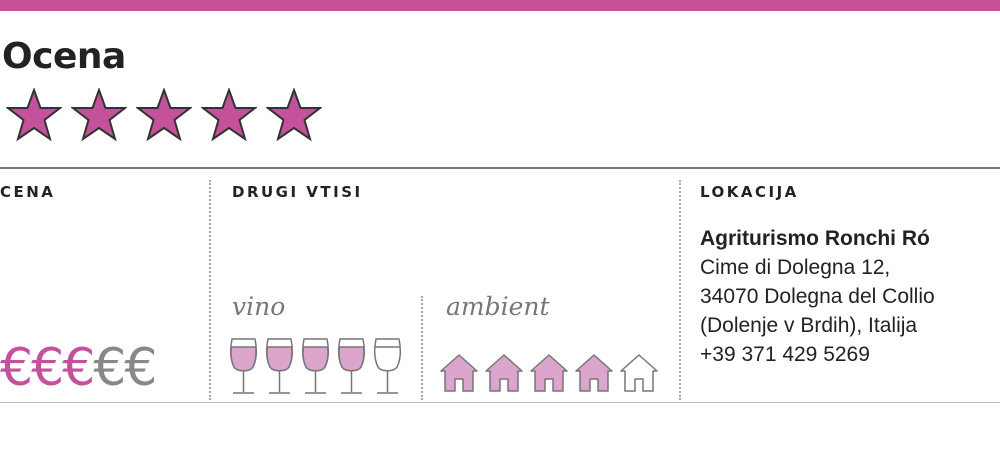 The width and height of the screenshot is (1000, 475). I want to click on wine-rating, so click(315, 366).